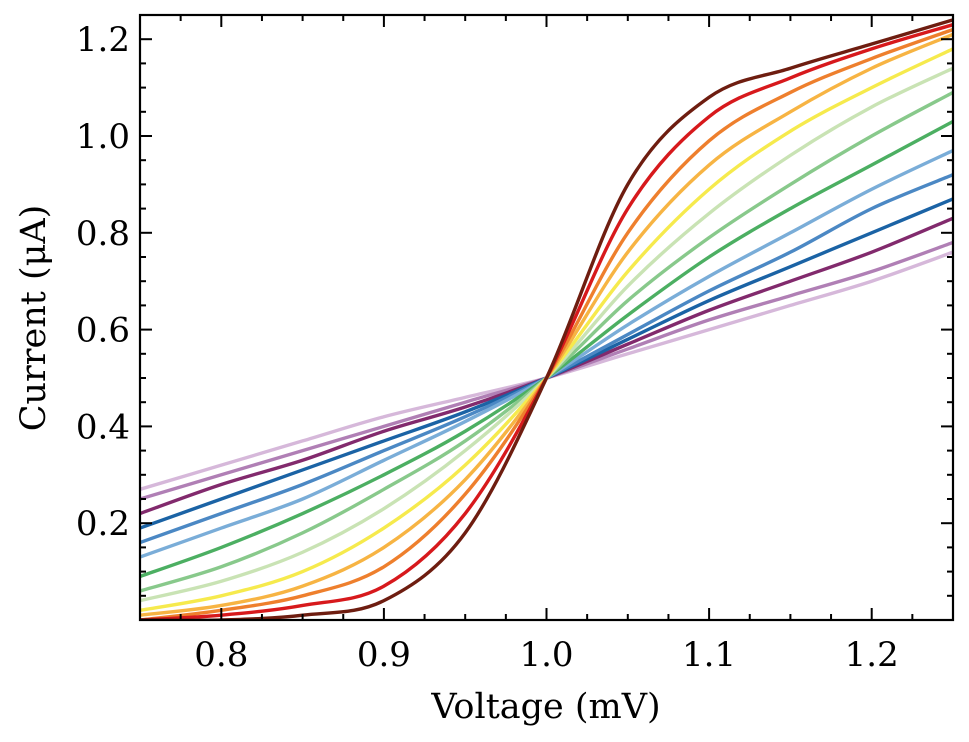 Image resolution: width=969 pixels, height=742 pixels. I want to click on y-tick-label: 0.8, so click(103, 234).